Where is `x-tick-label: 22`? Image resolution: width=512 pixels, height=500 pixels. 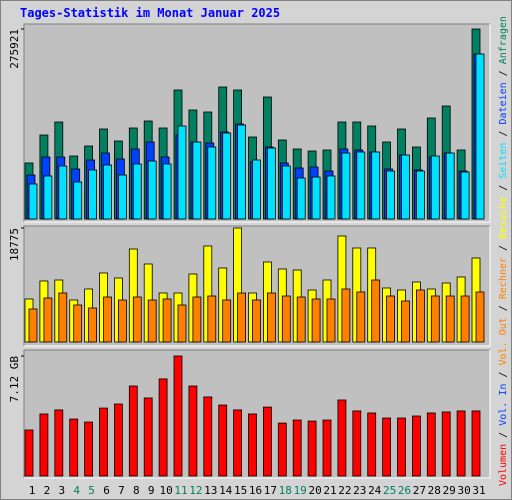
x-tick-label: 22 is located at coordinates (344, 490).